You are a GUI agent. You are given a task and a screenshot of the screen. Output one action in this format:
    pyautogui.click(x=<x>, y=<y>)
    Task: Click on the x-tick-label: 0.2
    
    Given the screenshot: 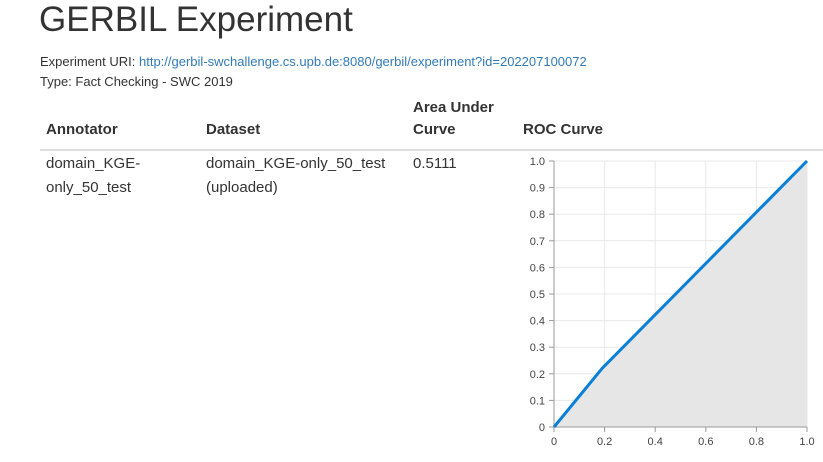 What is the action you would take?
    pyautogui.click(x=604, y=442)
    